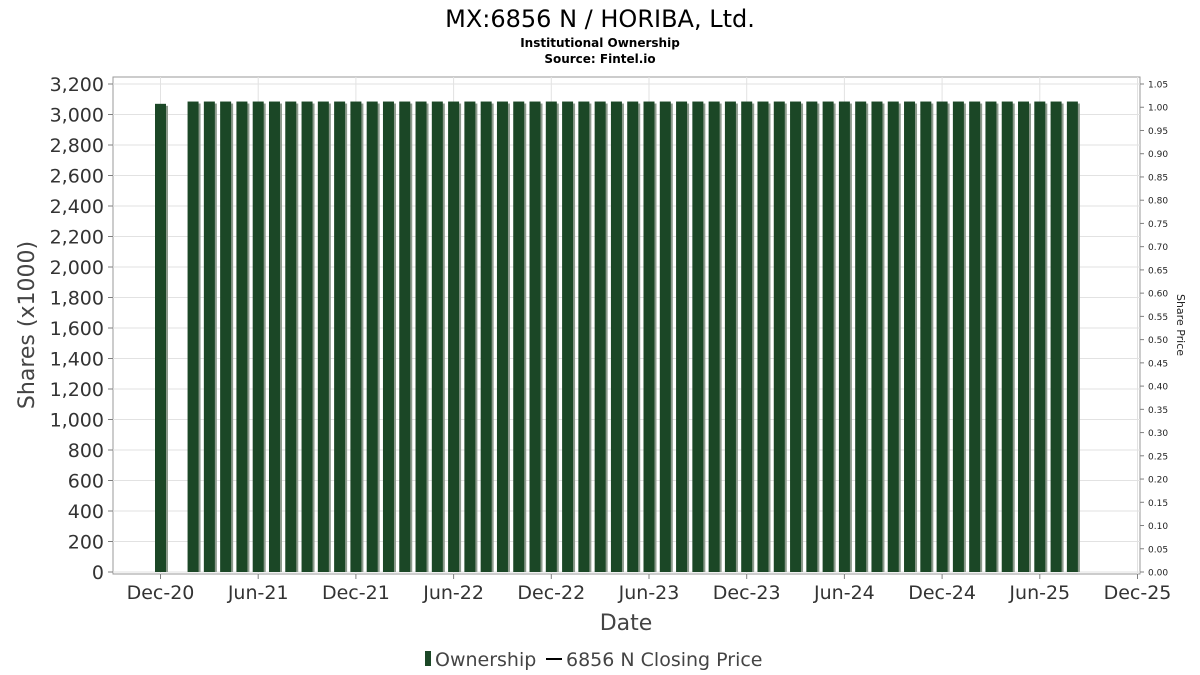 The height and width of the screenshot is (675, 1200). I want to click on y2-tick-label: 0.25, so click(1158, 457).